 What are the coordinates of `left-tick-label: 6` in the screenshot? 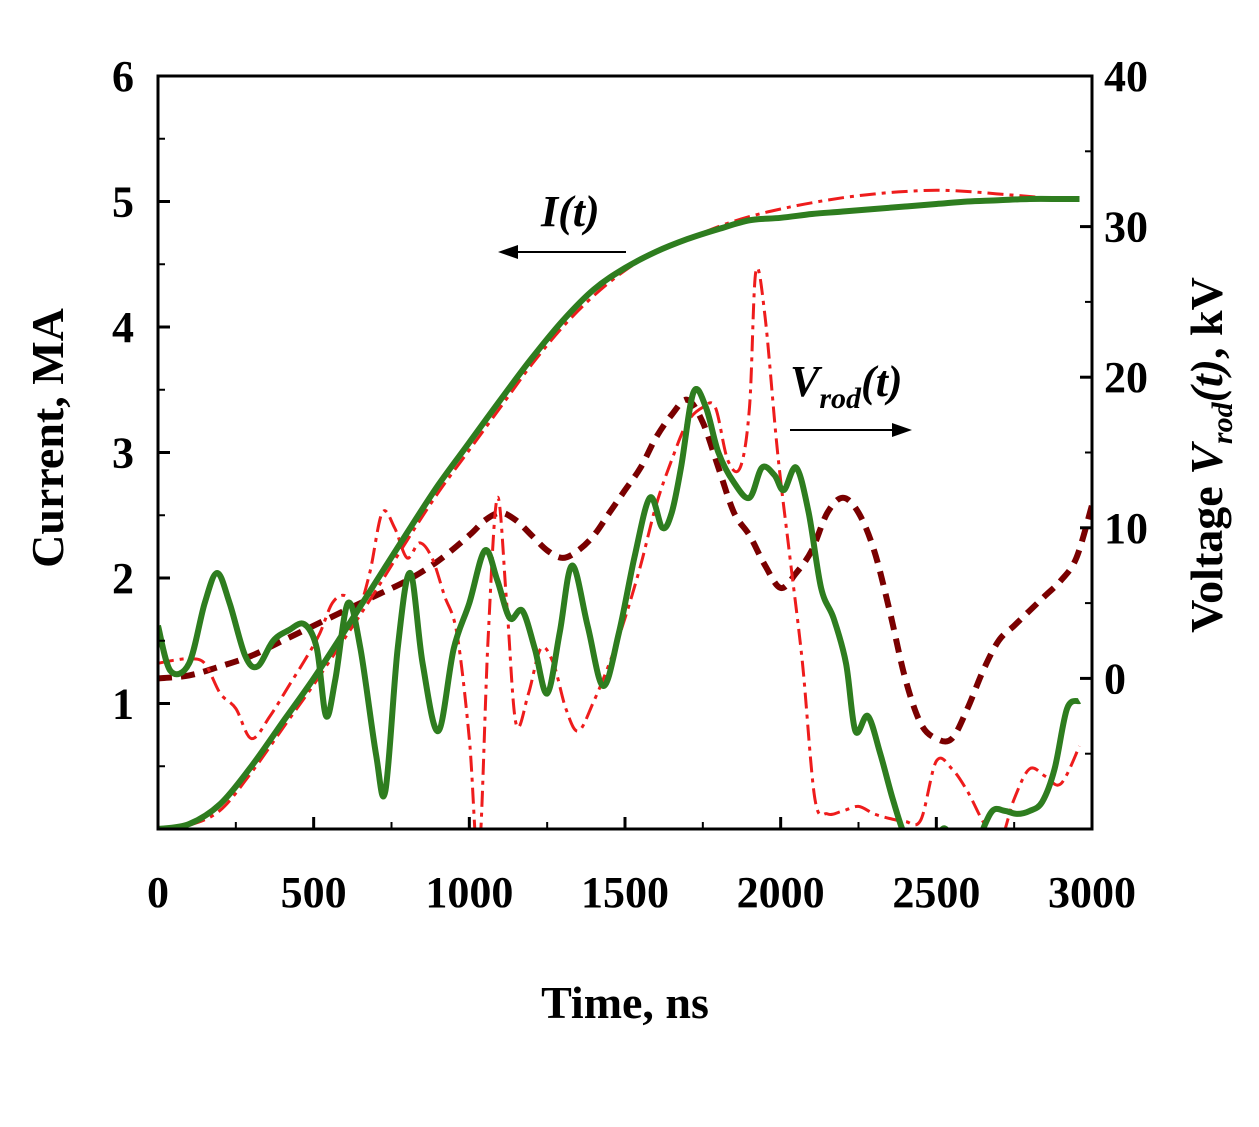 It's located at (123, 76).